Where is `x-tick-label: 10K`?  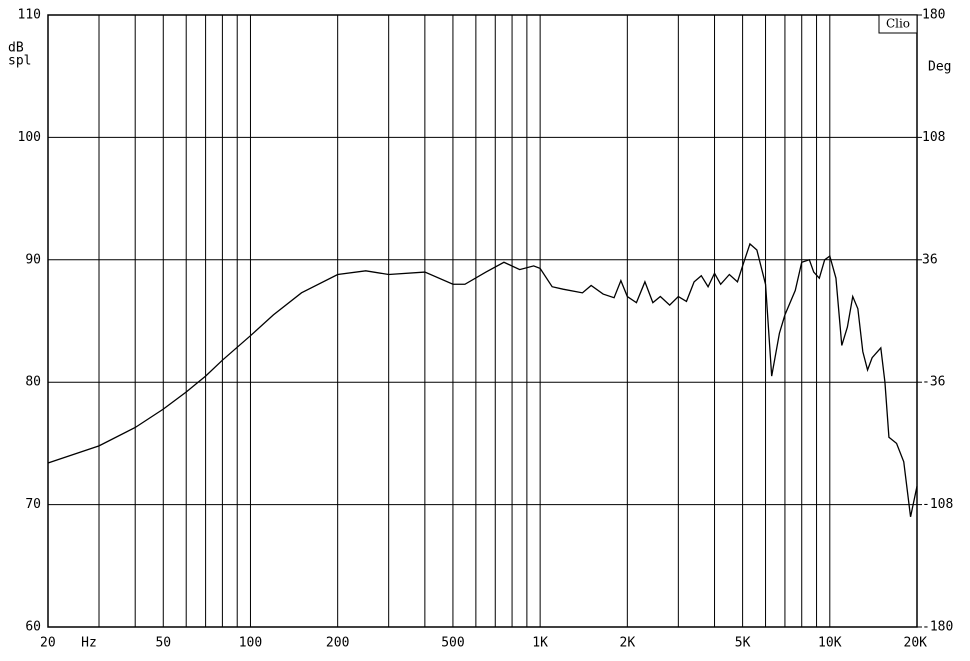
x-tick-label: 10K is located at coordinates (830, 643).